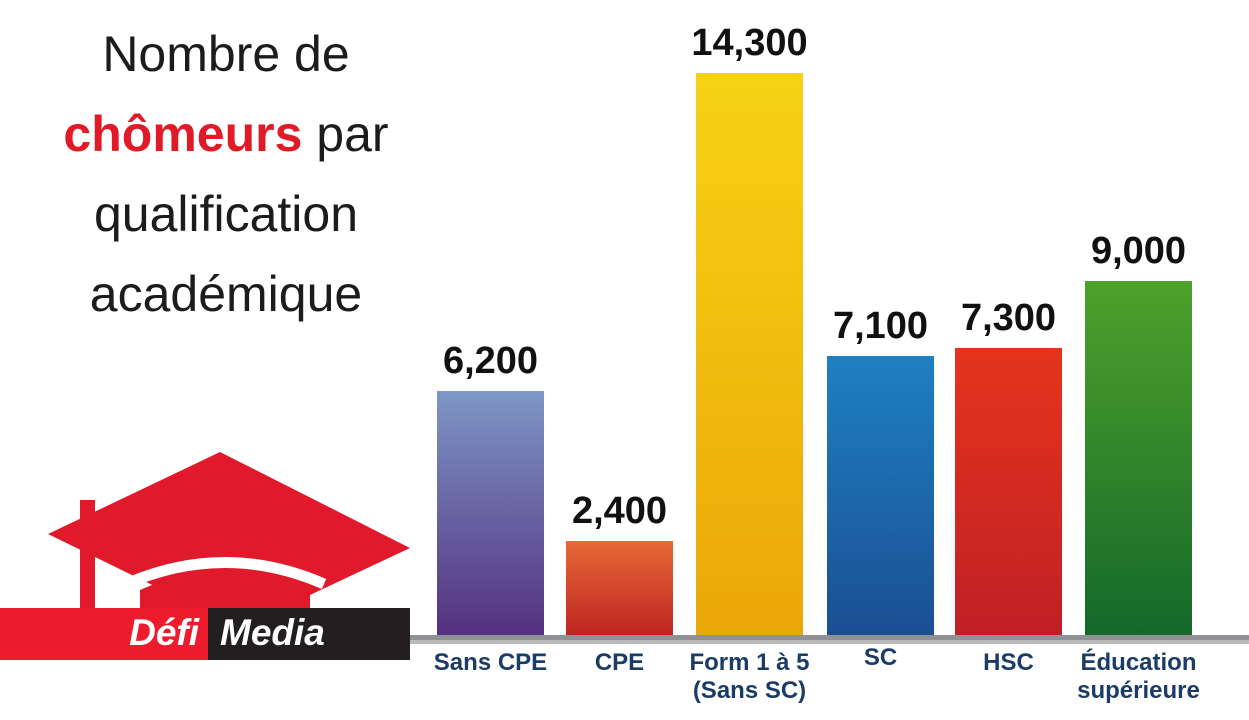  Describe the element at coordinates (880, 657) in the screenshot. I see `bar-category-label: SC` at that location.